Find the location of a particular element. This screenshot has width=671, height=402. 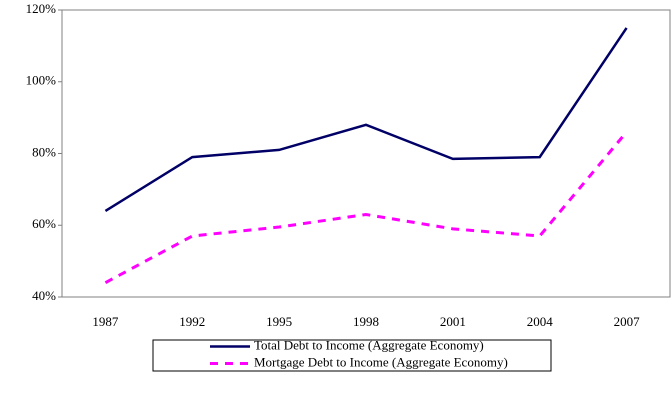

legend-label: Total Debt to Income (Aggregate Economy) is located at coordinates (369, 344).